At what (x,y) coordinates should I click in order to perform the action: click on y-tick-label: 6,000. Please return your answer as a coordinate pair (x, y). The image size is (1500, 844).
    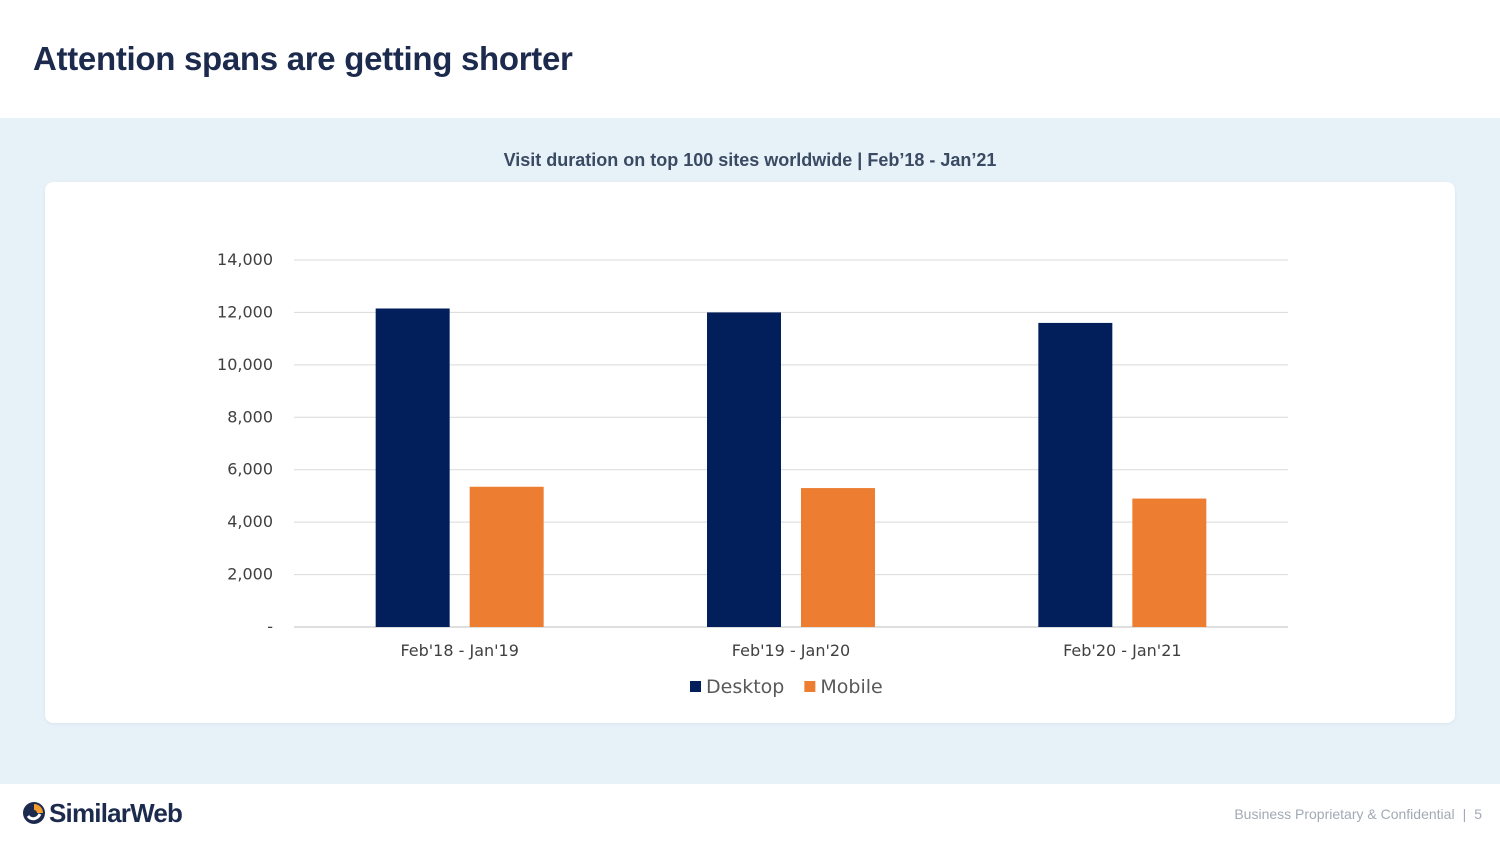
    Looking at the image, I should click on (250, 469).